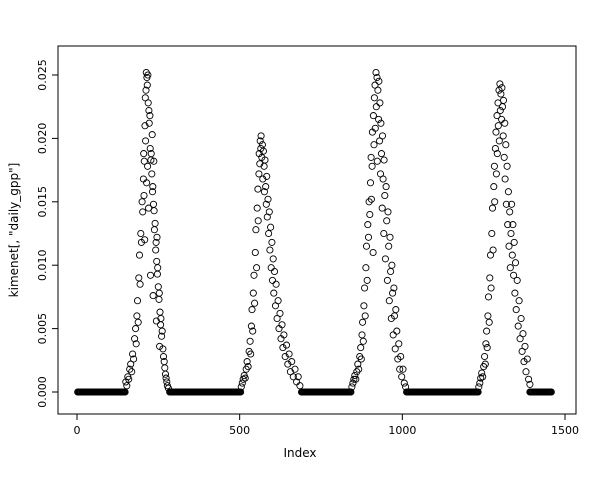 Image resolution: width=600 pixels, height=480 pixels. What do you see at coordinates (42, 392) in the screenshot?
I see `y-tick-label: 0.000` at bounding box center [42, 392].